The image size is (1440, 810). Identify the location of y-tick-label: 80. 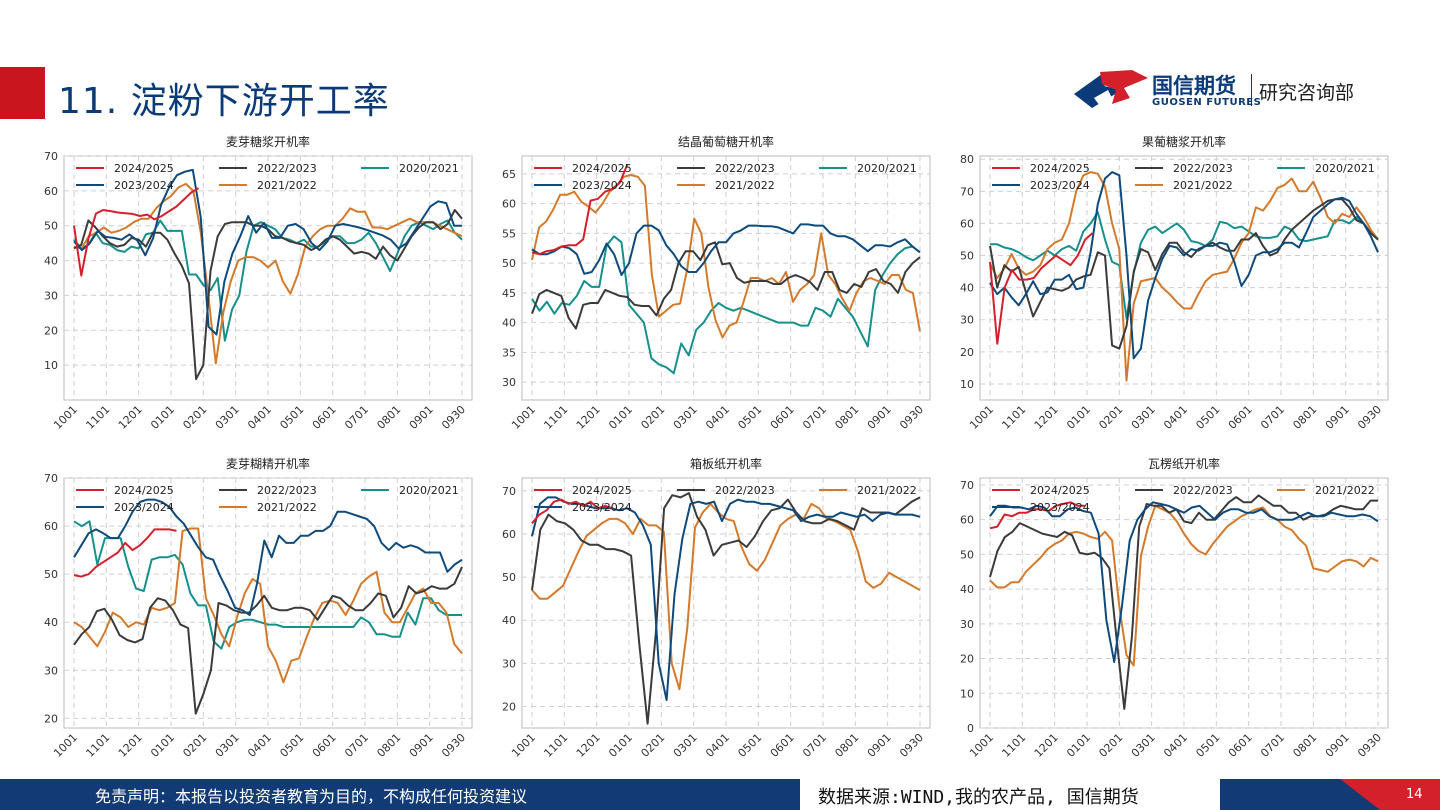
(967, 159).